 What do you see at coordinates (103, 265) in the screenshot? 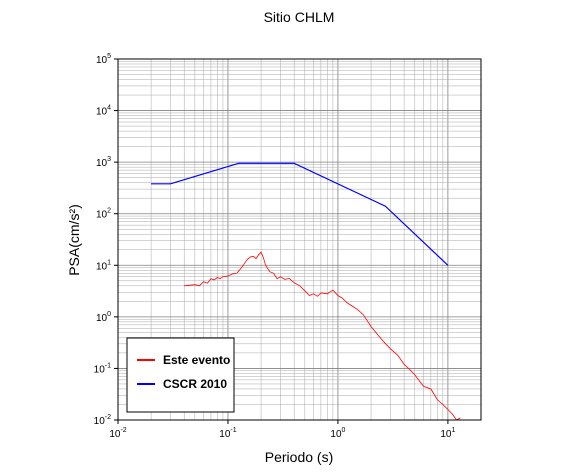
I see `y-tick-label: 10¹` at bounding box center [103, 265].